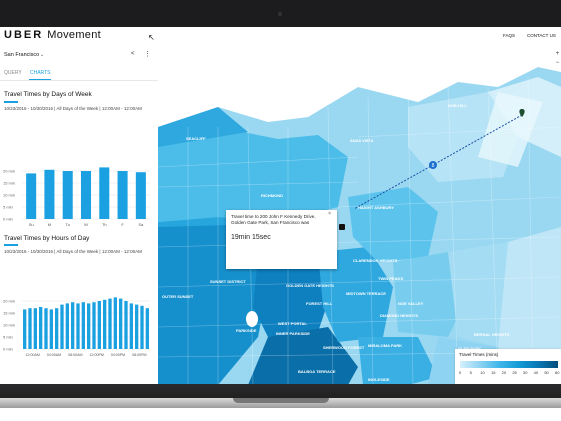  I want to click on share-icon: <, so click(133, 54).